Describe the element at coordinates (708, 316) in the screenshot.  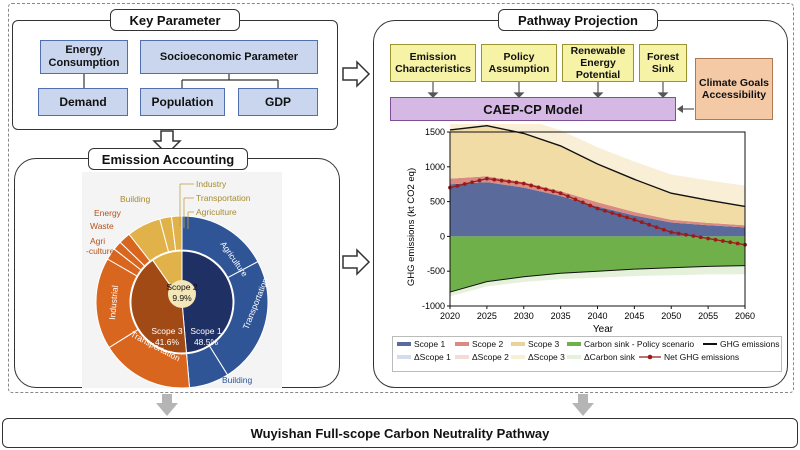
I see `x-tick-label: 2055` at that location.